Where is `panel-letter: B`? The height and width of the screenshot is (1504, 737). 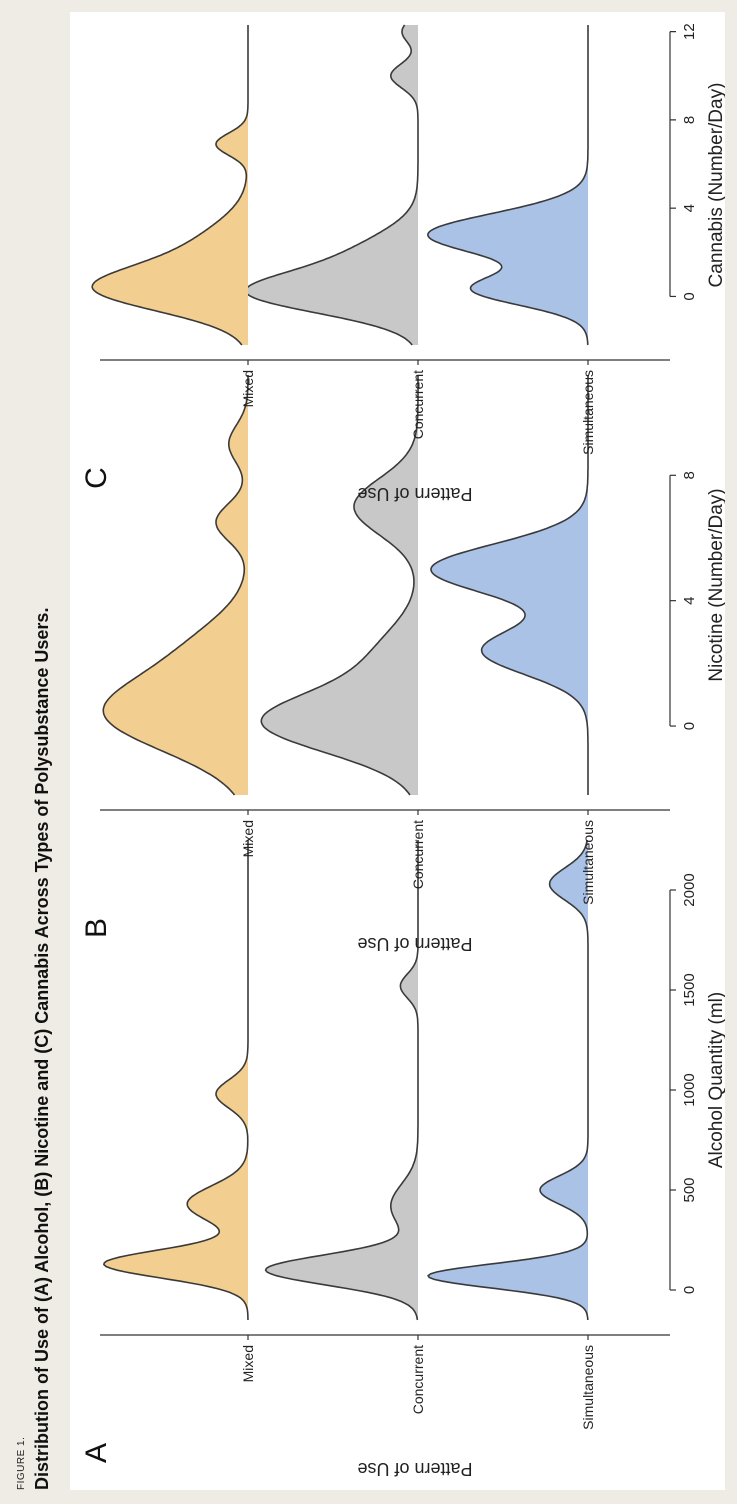 panel-letter: B is located at coordinates (96, 928).